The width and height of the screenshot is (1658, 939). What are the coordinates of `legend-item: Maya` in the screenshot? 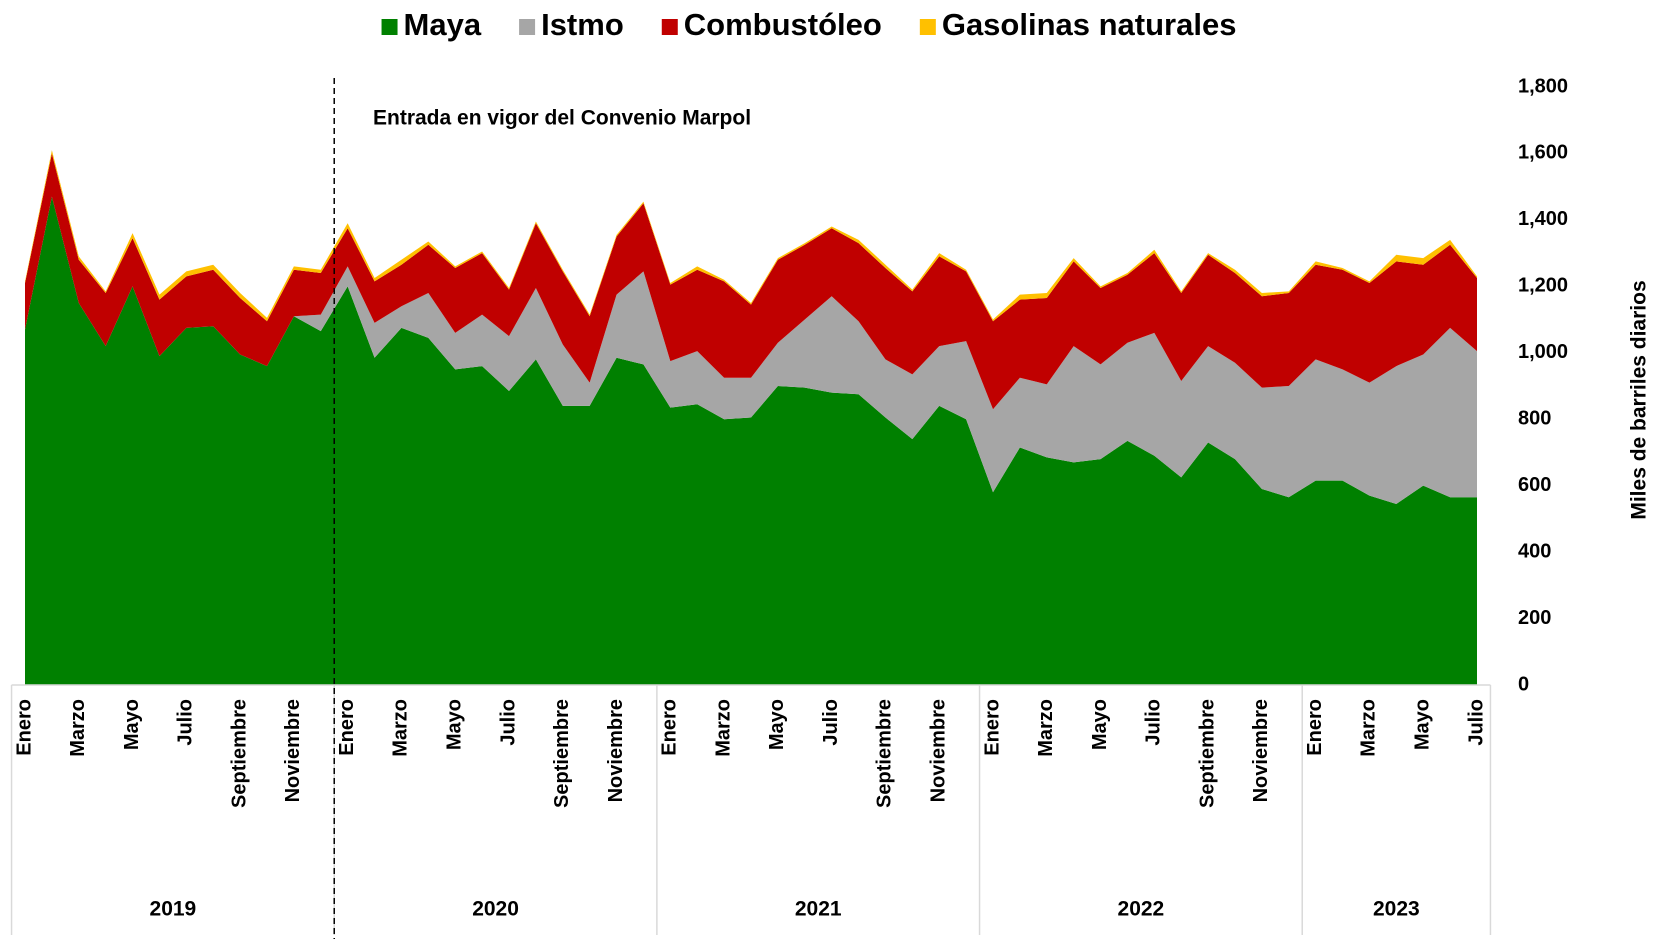 It's located at (431, 24).